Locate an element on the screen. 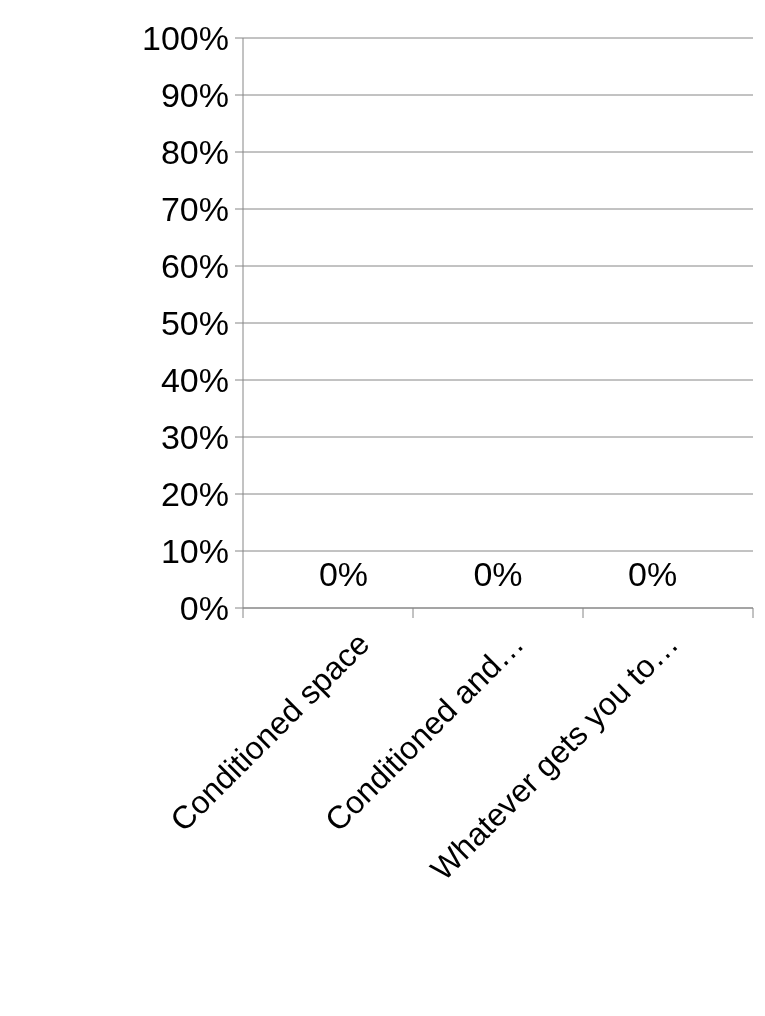 This screenshot has width=765, height=1016. y-tick-label: 80% is located at coordinates (194, 151).